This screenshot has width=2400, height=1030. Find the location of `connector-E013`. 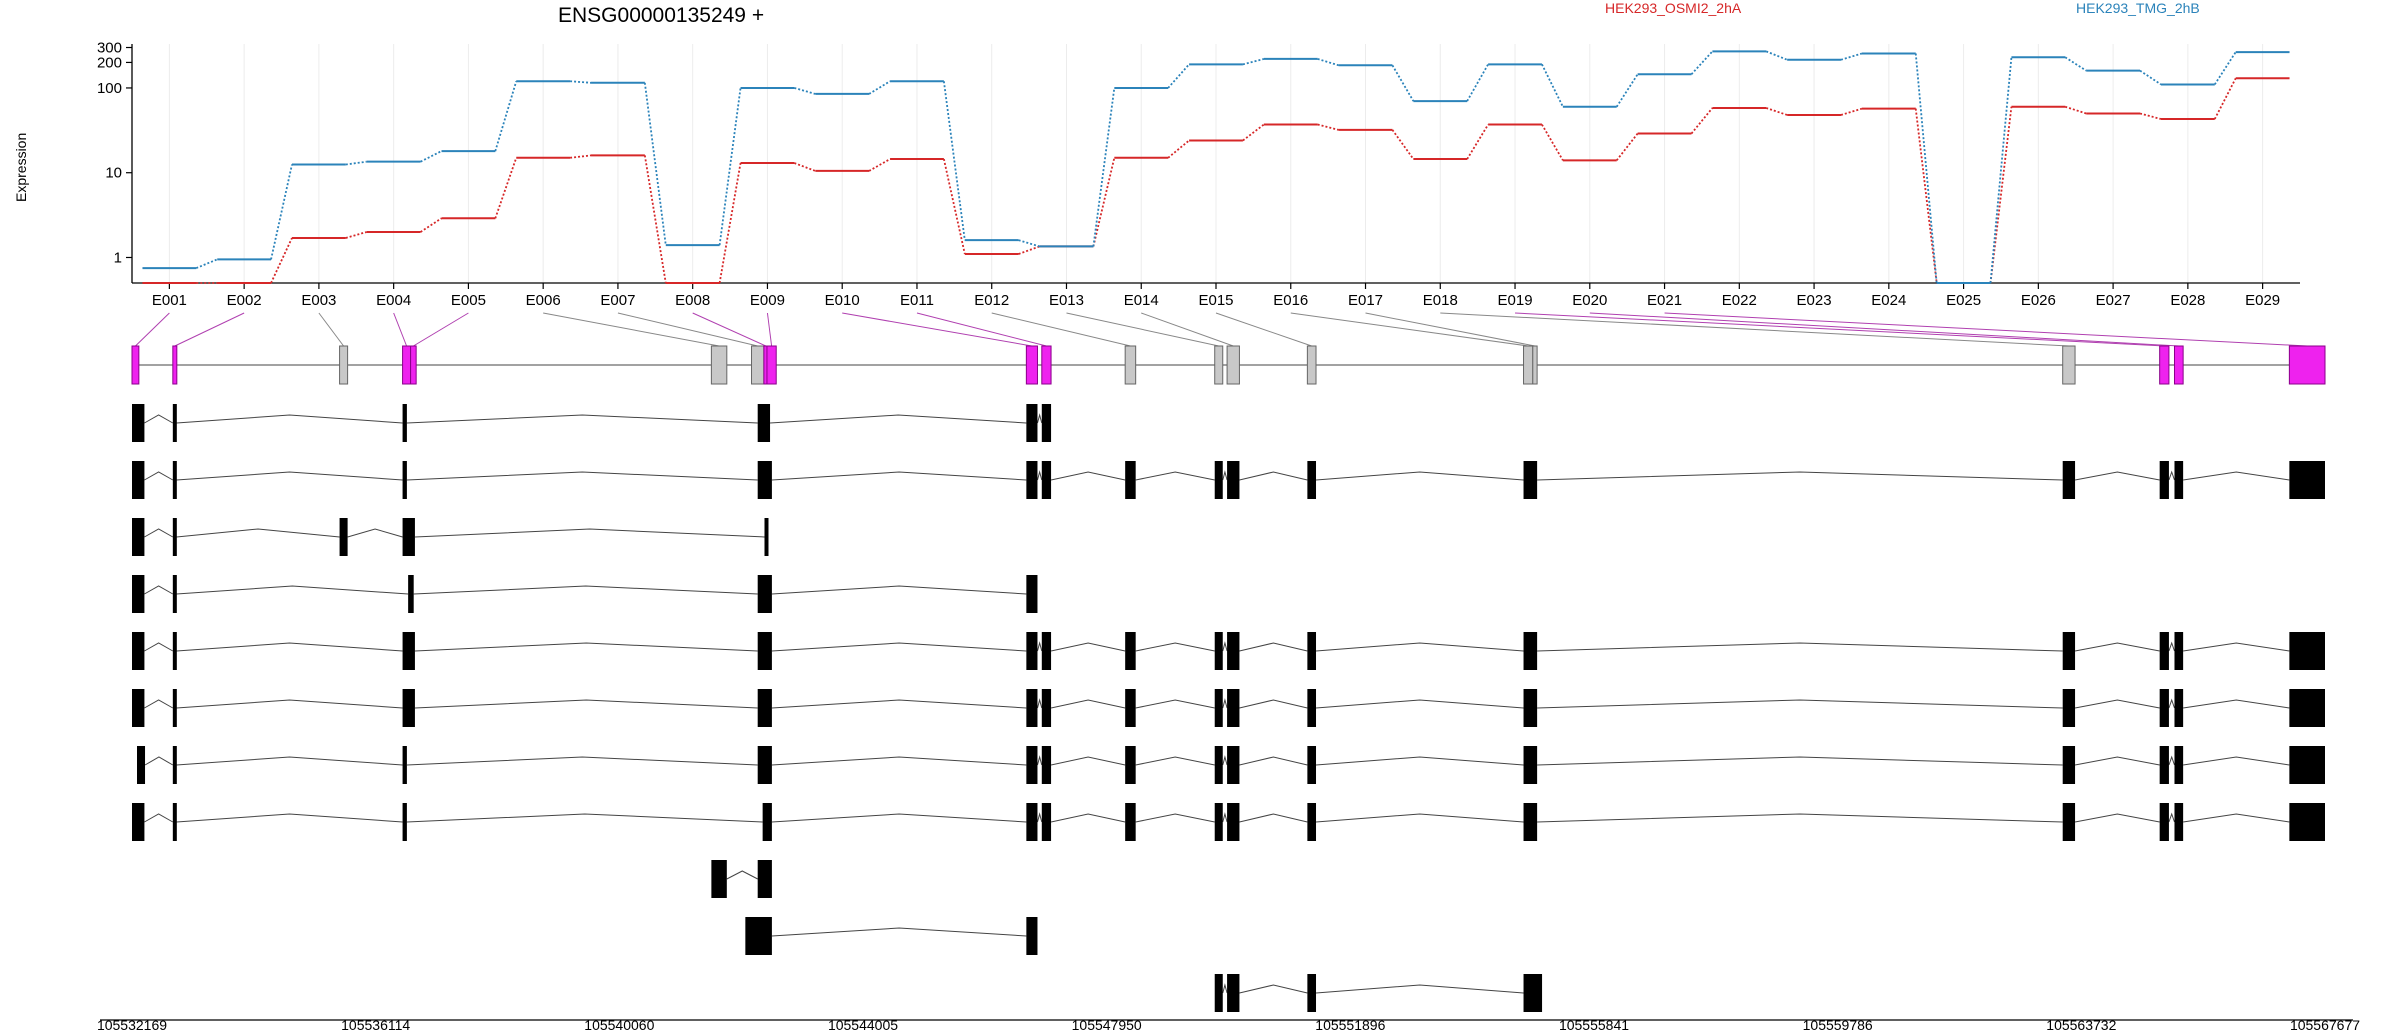

connector-E013 is located at coordinates (1142, 329).